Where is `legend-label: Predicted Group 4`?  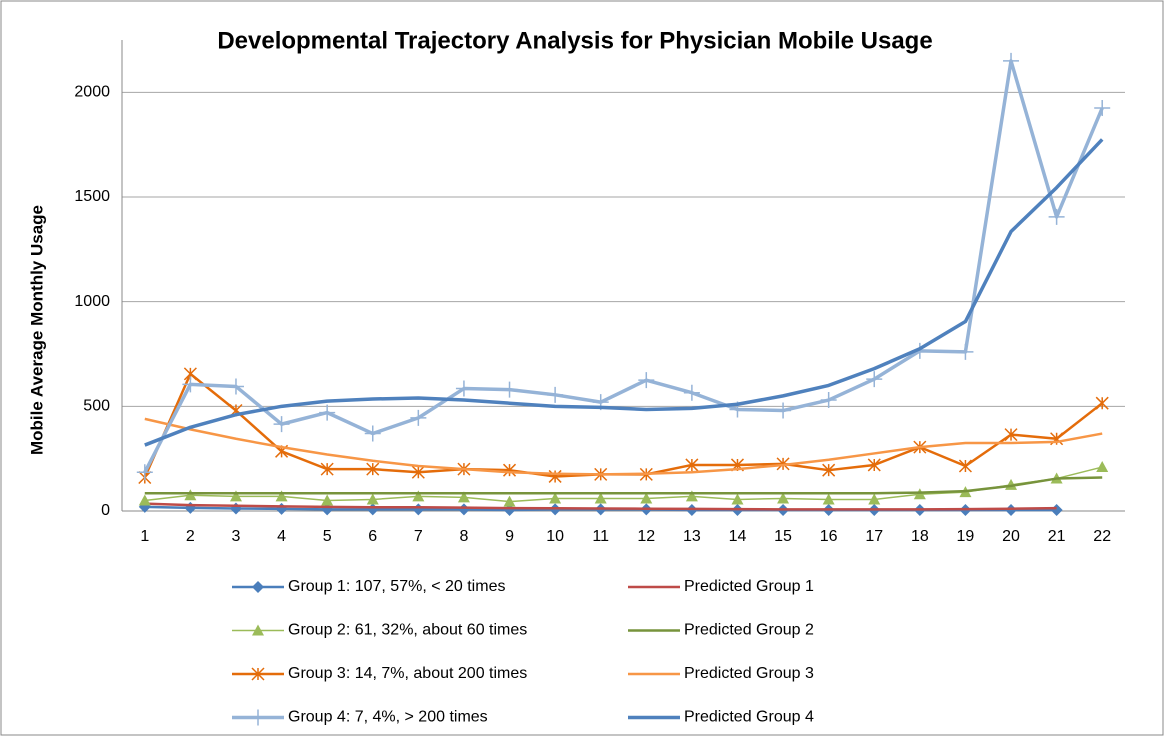 legend-label: Predicted Group 4 is located at coordinates (749, 717).